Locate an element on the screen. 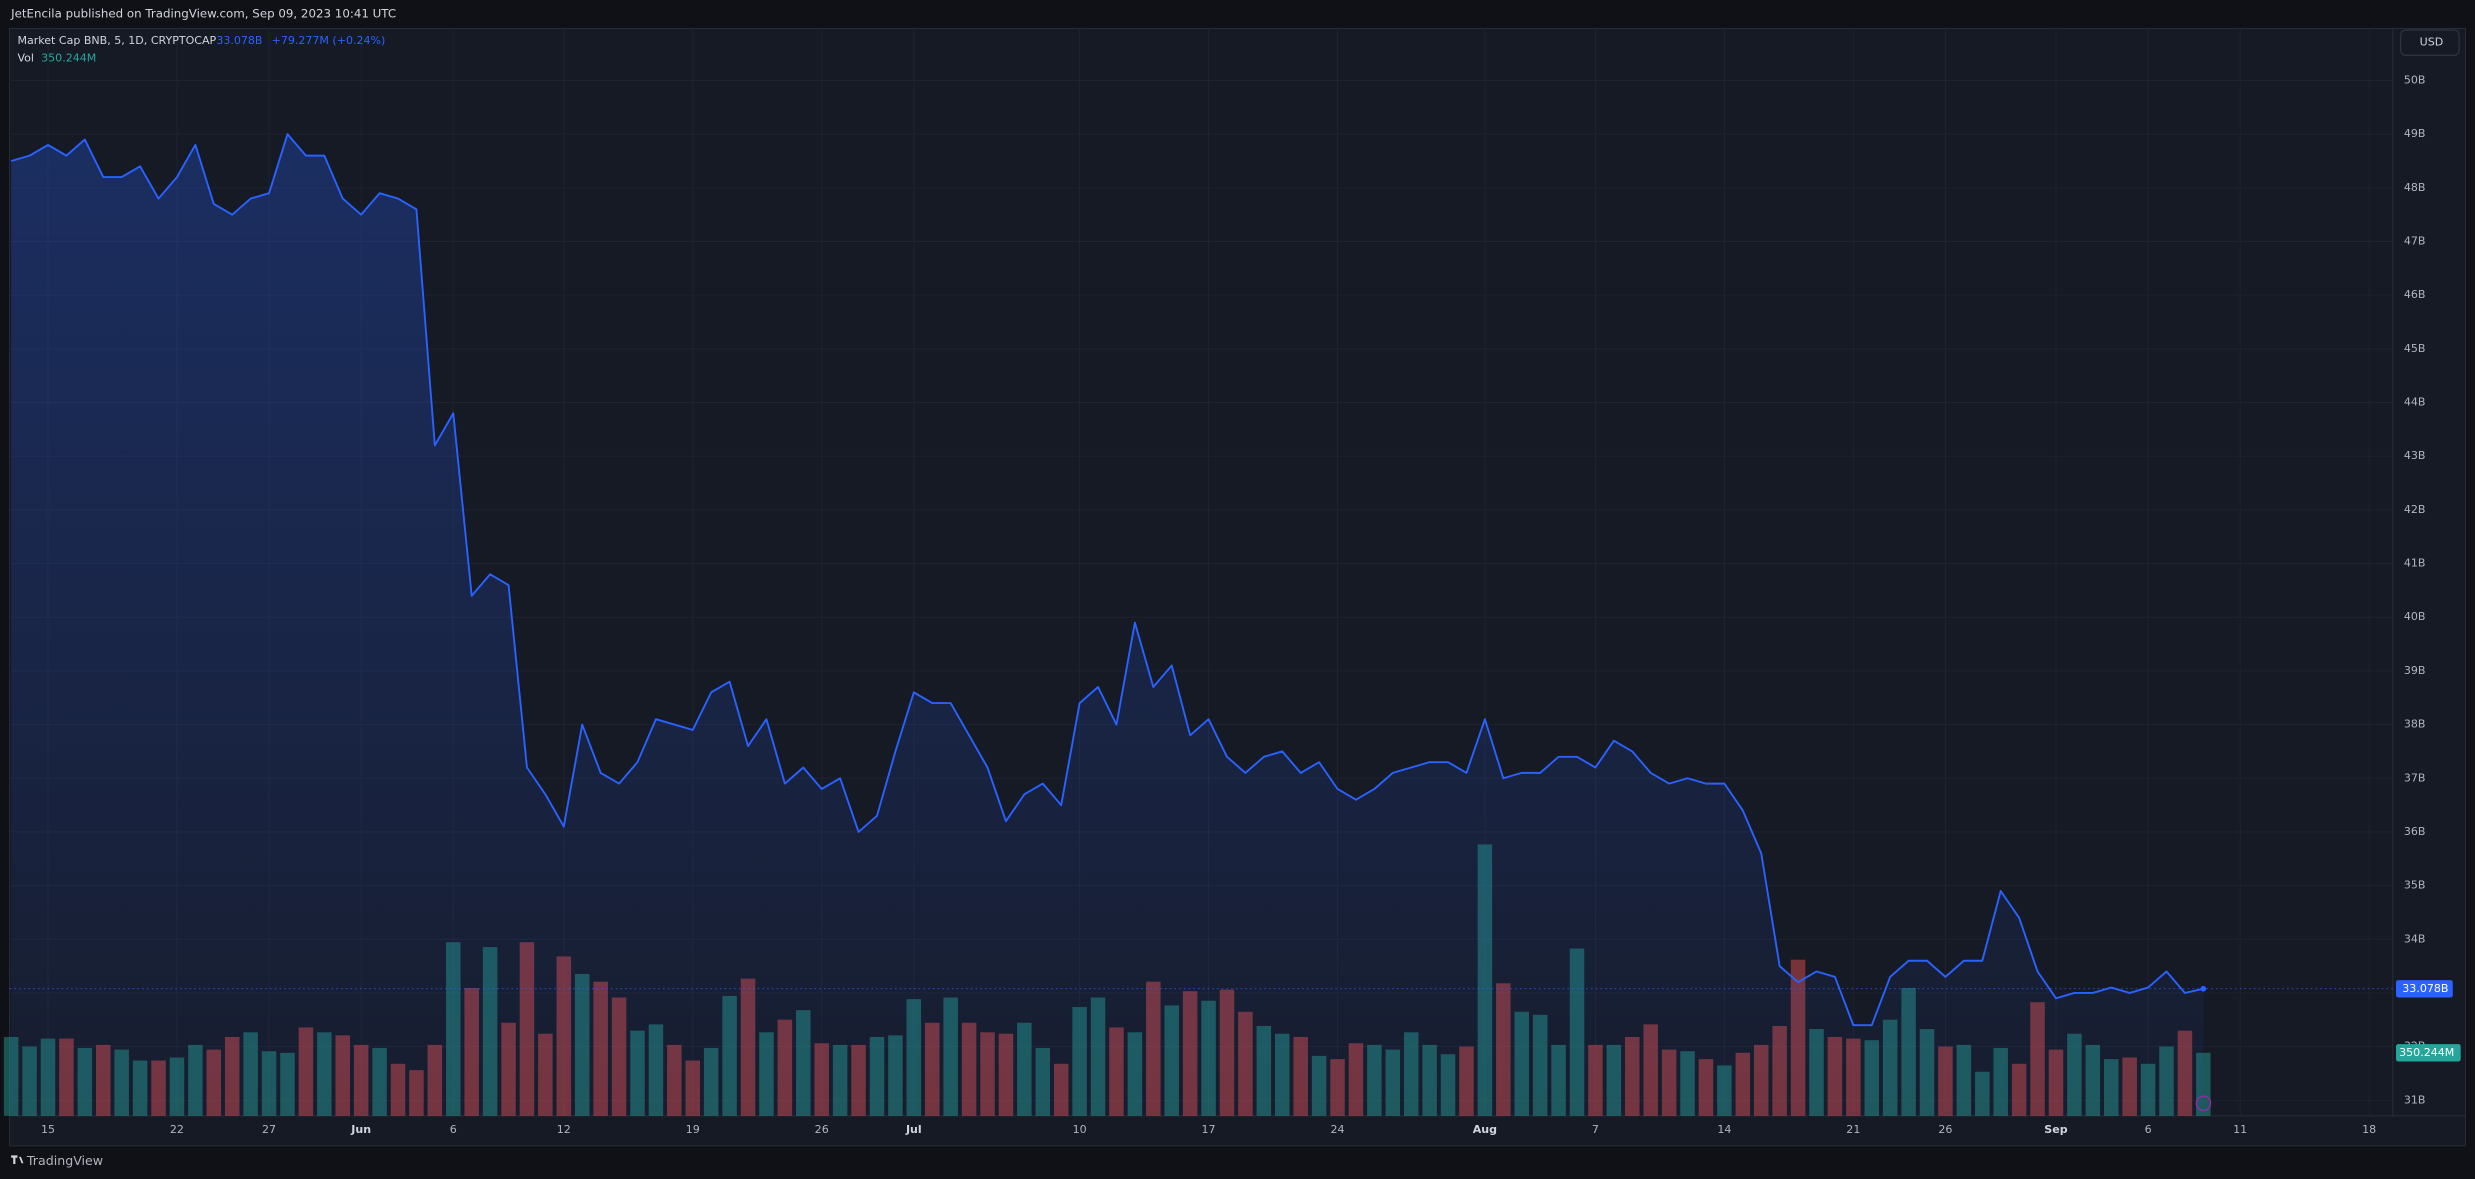  y-tick-label: 41B is located at coordinates (2415, 563).